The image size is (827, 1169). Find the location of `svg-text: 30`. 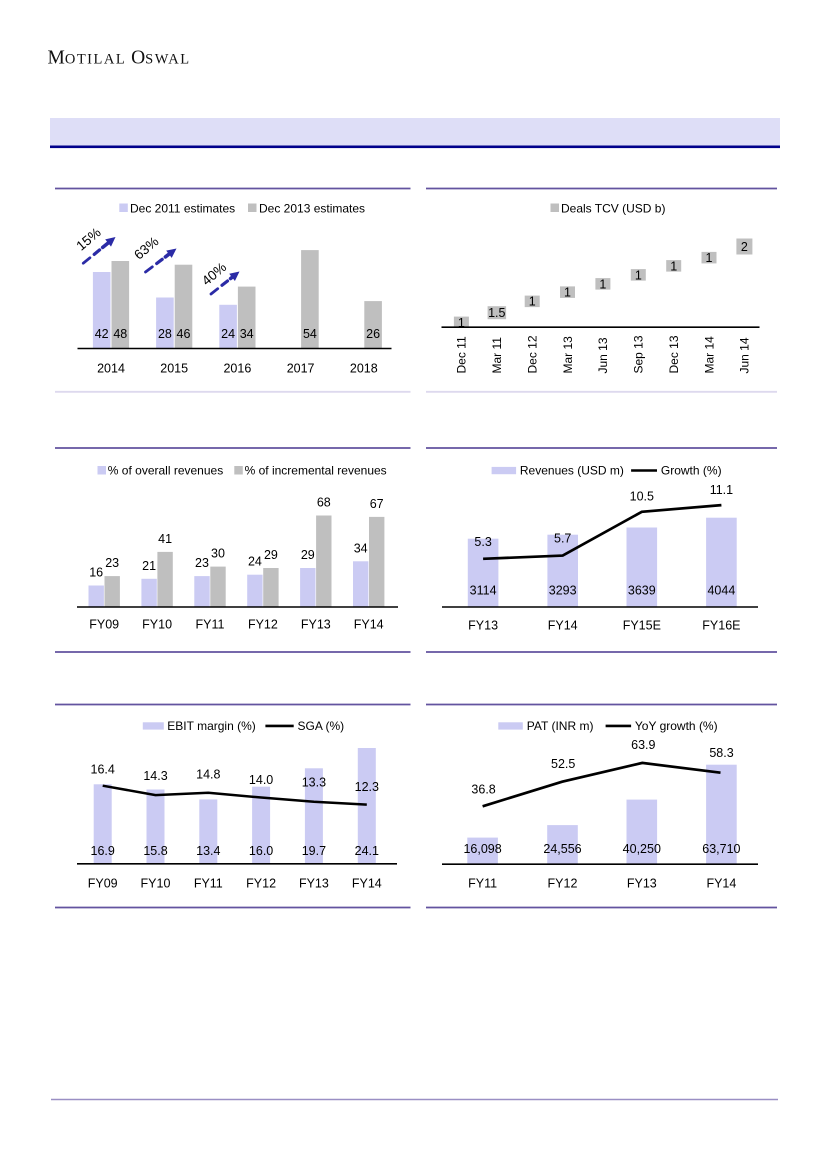

svg-text: 30 is located at coordinates (218, 554).